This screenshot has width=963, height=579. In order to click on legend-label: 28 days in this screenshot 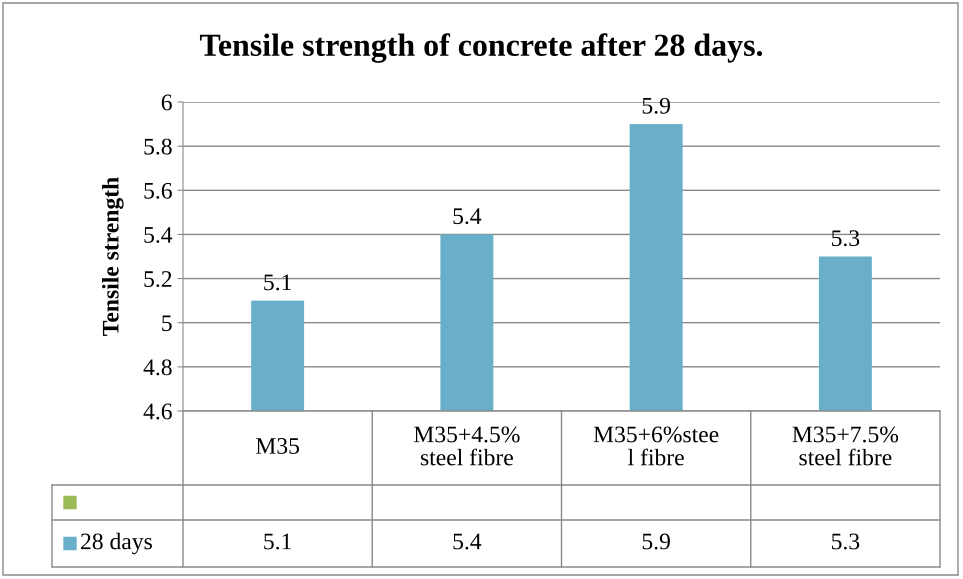, I will do `click(116, 543)`.